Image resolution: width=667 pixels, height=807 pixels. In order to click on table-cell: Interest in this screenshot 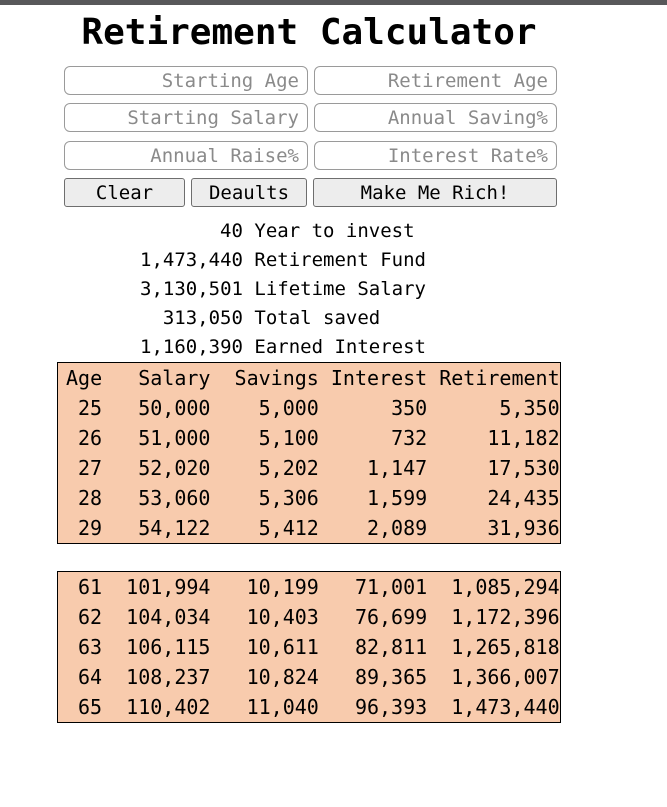, I will do `click(379, 378)`.